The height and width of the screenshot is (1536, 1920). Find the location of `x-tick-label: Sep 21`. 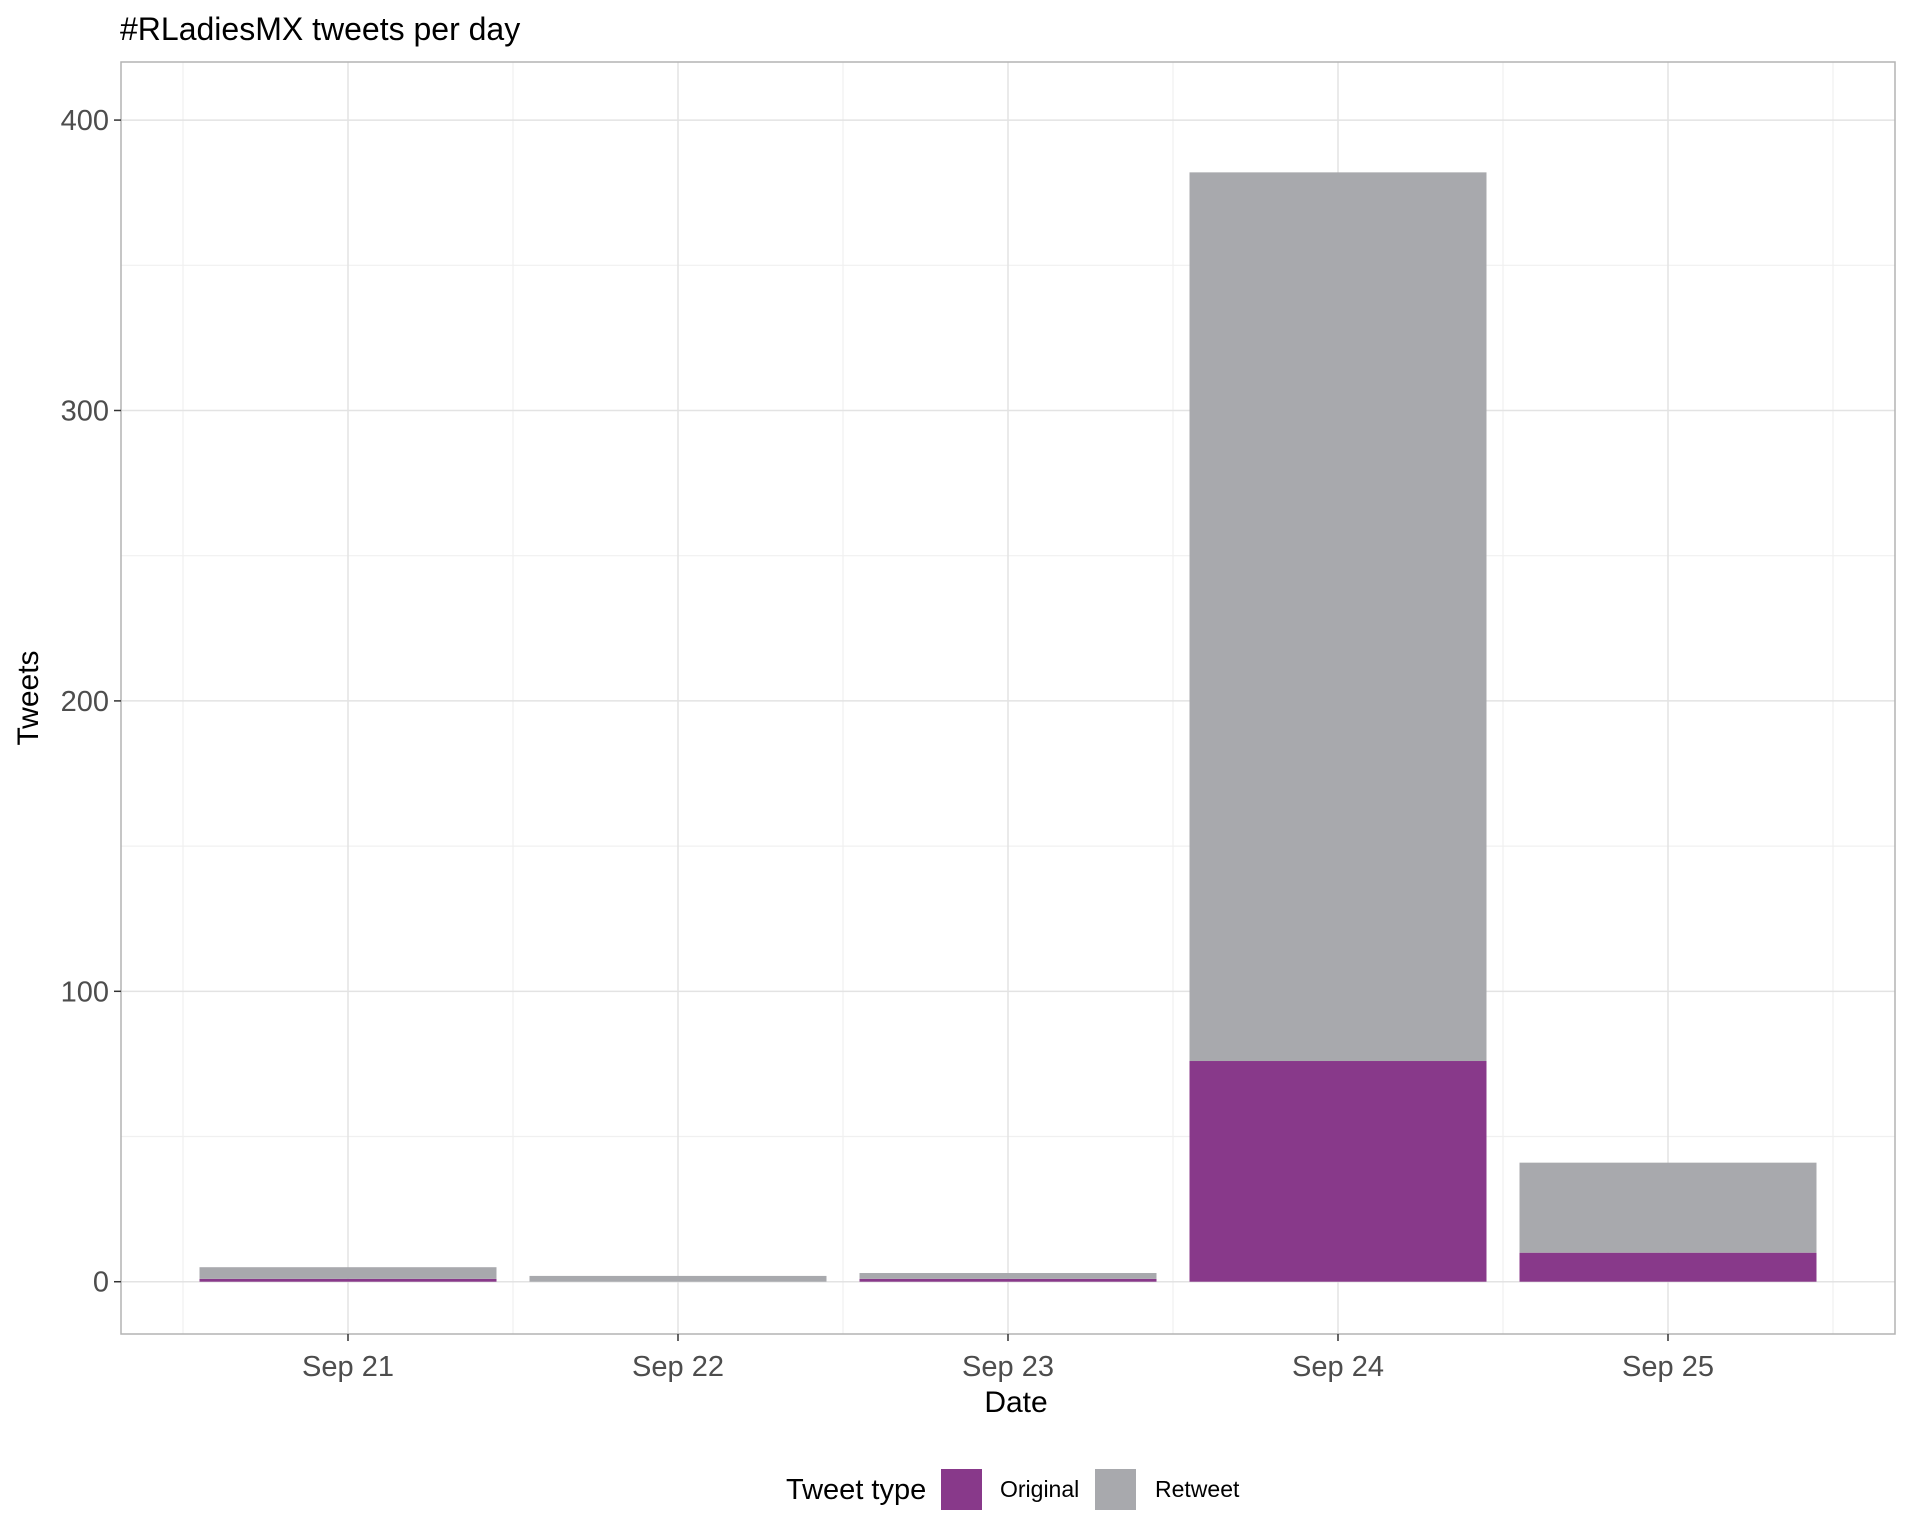

x-tick-label: Sep 21 is located at coordinates (348, 1367).